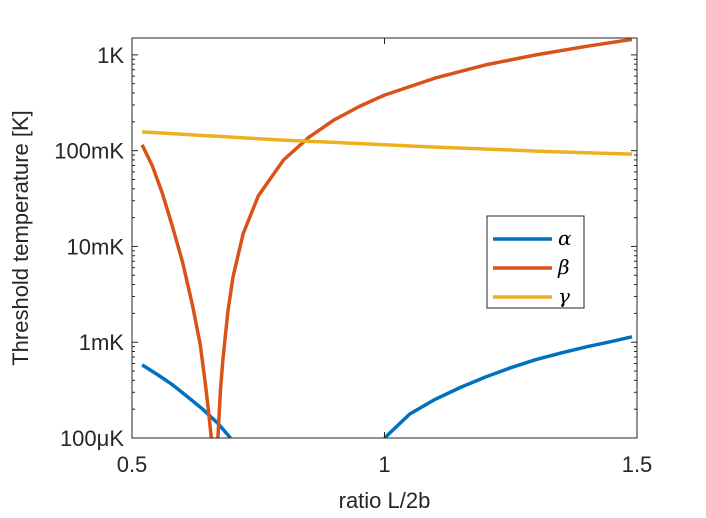 Image resolution: width=706 pixels, height=518 pixels. I want to click on legend-label-0: α, so click(565, 238).